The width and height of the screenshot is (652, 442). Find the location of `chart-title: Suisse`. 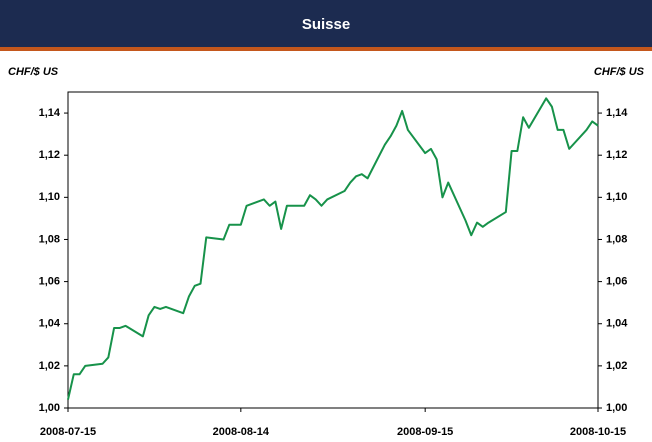

chart-title: Suisse is located at coordinates (326, 24).